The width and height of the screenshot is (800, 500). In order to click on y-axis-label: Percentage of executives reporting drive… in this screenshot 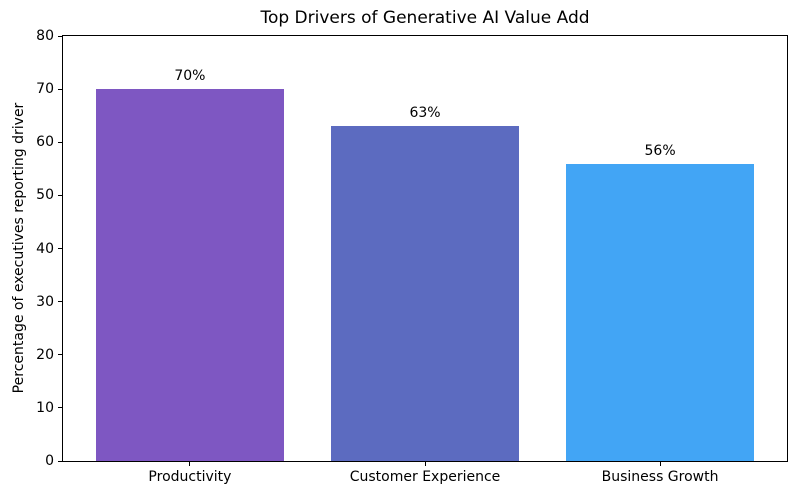, I will do `click(19, 248)`.